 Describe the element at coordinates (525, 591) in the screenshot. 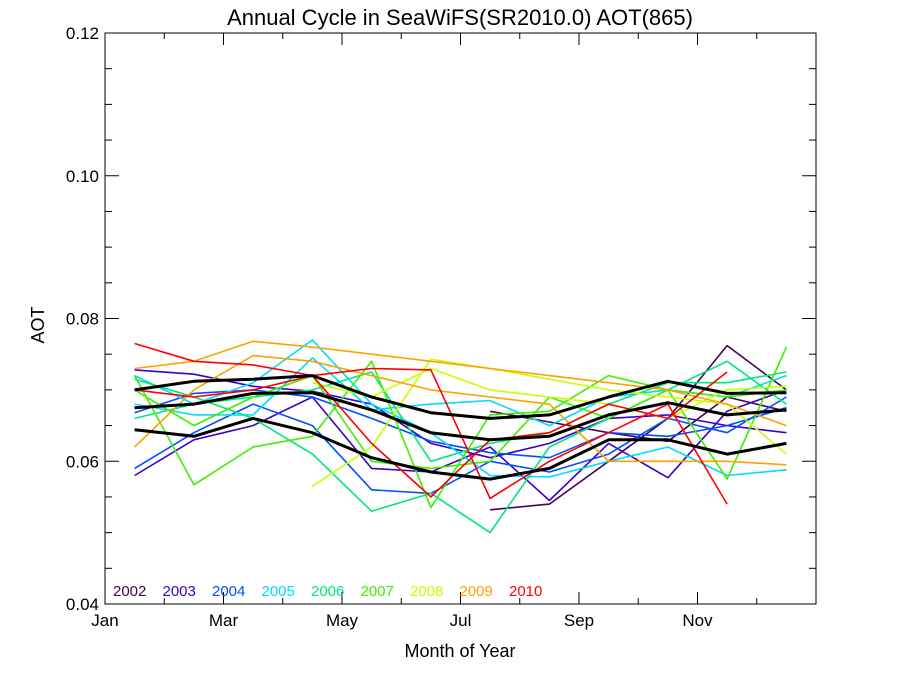

I see `legend-item-2010: 2010` at that location.